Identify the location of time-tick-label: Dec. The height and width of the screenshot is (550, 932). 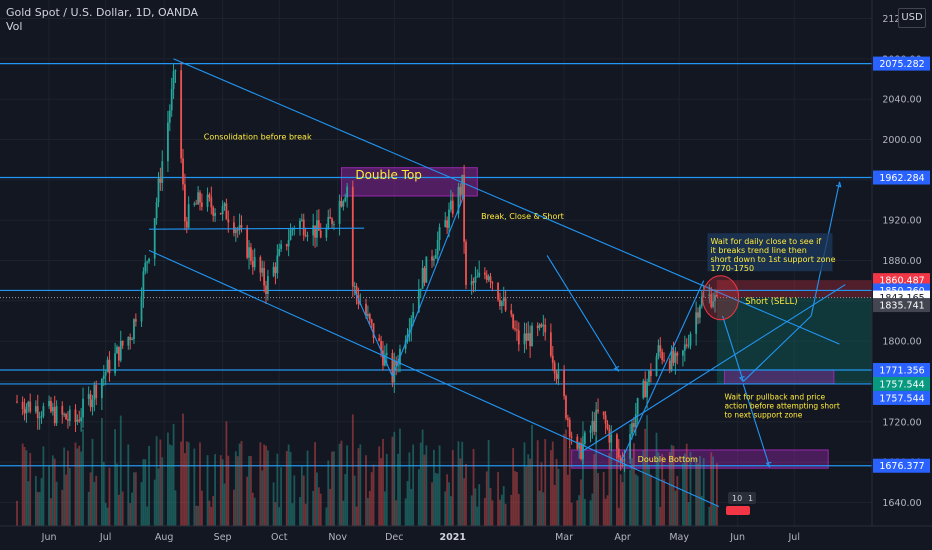
(394, 537).